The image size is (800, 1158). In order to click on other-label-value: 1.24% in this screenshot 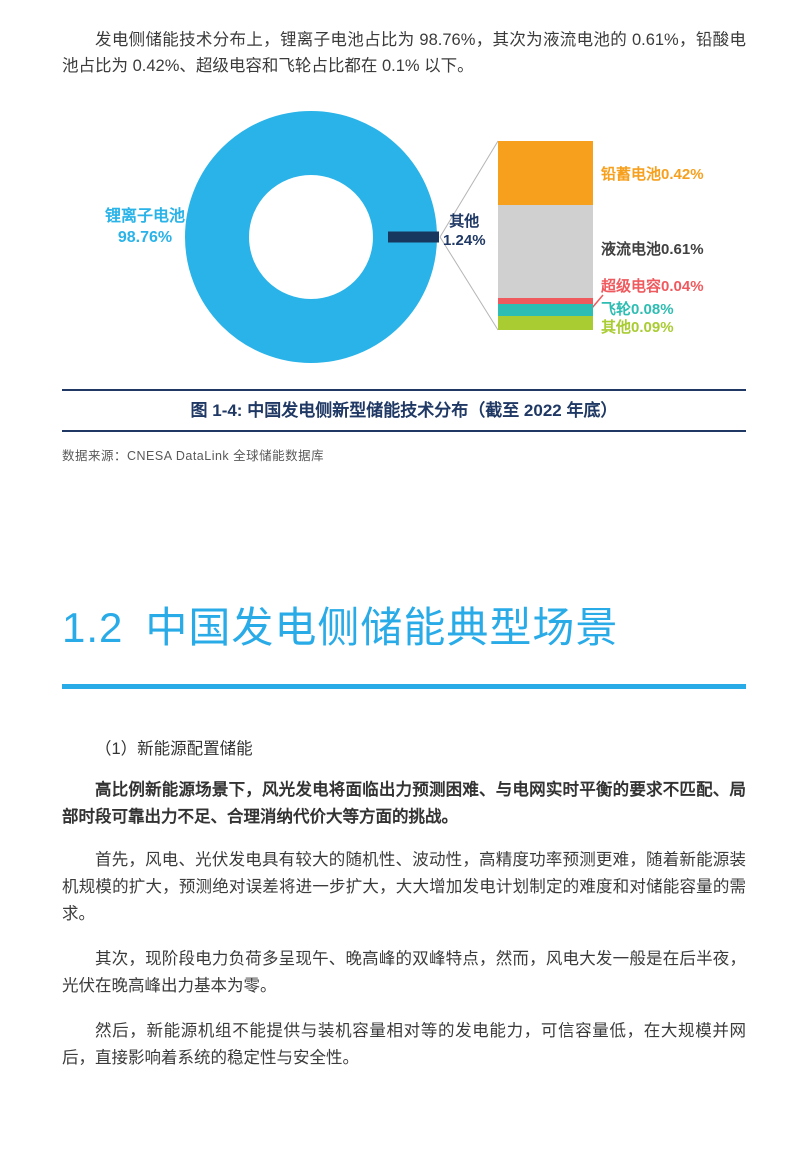, I will do `click(464, 240)`.